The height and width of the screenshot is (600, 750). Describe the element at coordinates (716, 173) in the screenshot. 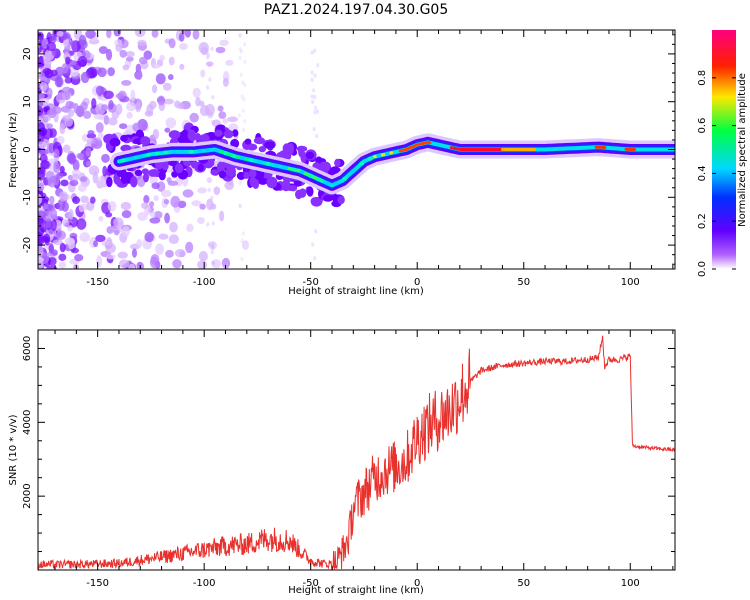

I see `colorbar-ticks: 0.0 0.2 0.4 0.6 0.8` at that location.